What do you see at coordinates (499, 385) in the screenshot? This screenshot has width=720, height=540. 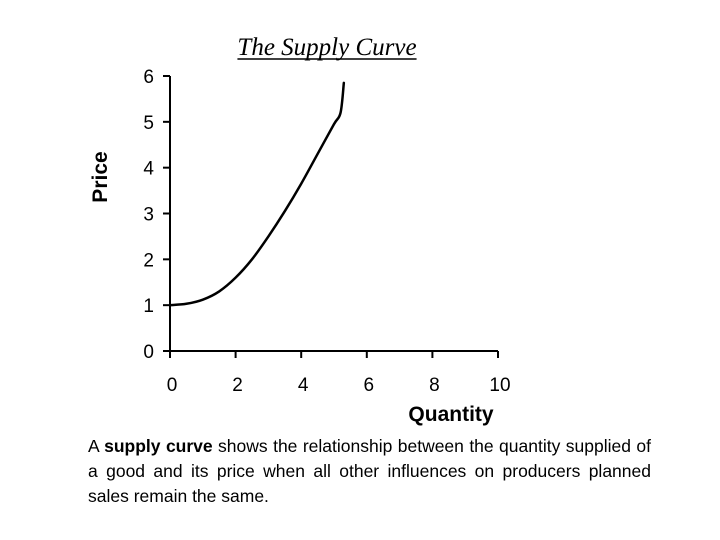 I see `x-tick-label: 10` at bounding box center [499, 385].